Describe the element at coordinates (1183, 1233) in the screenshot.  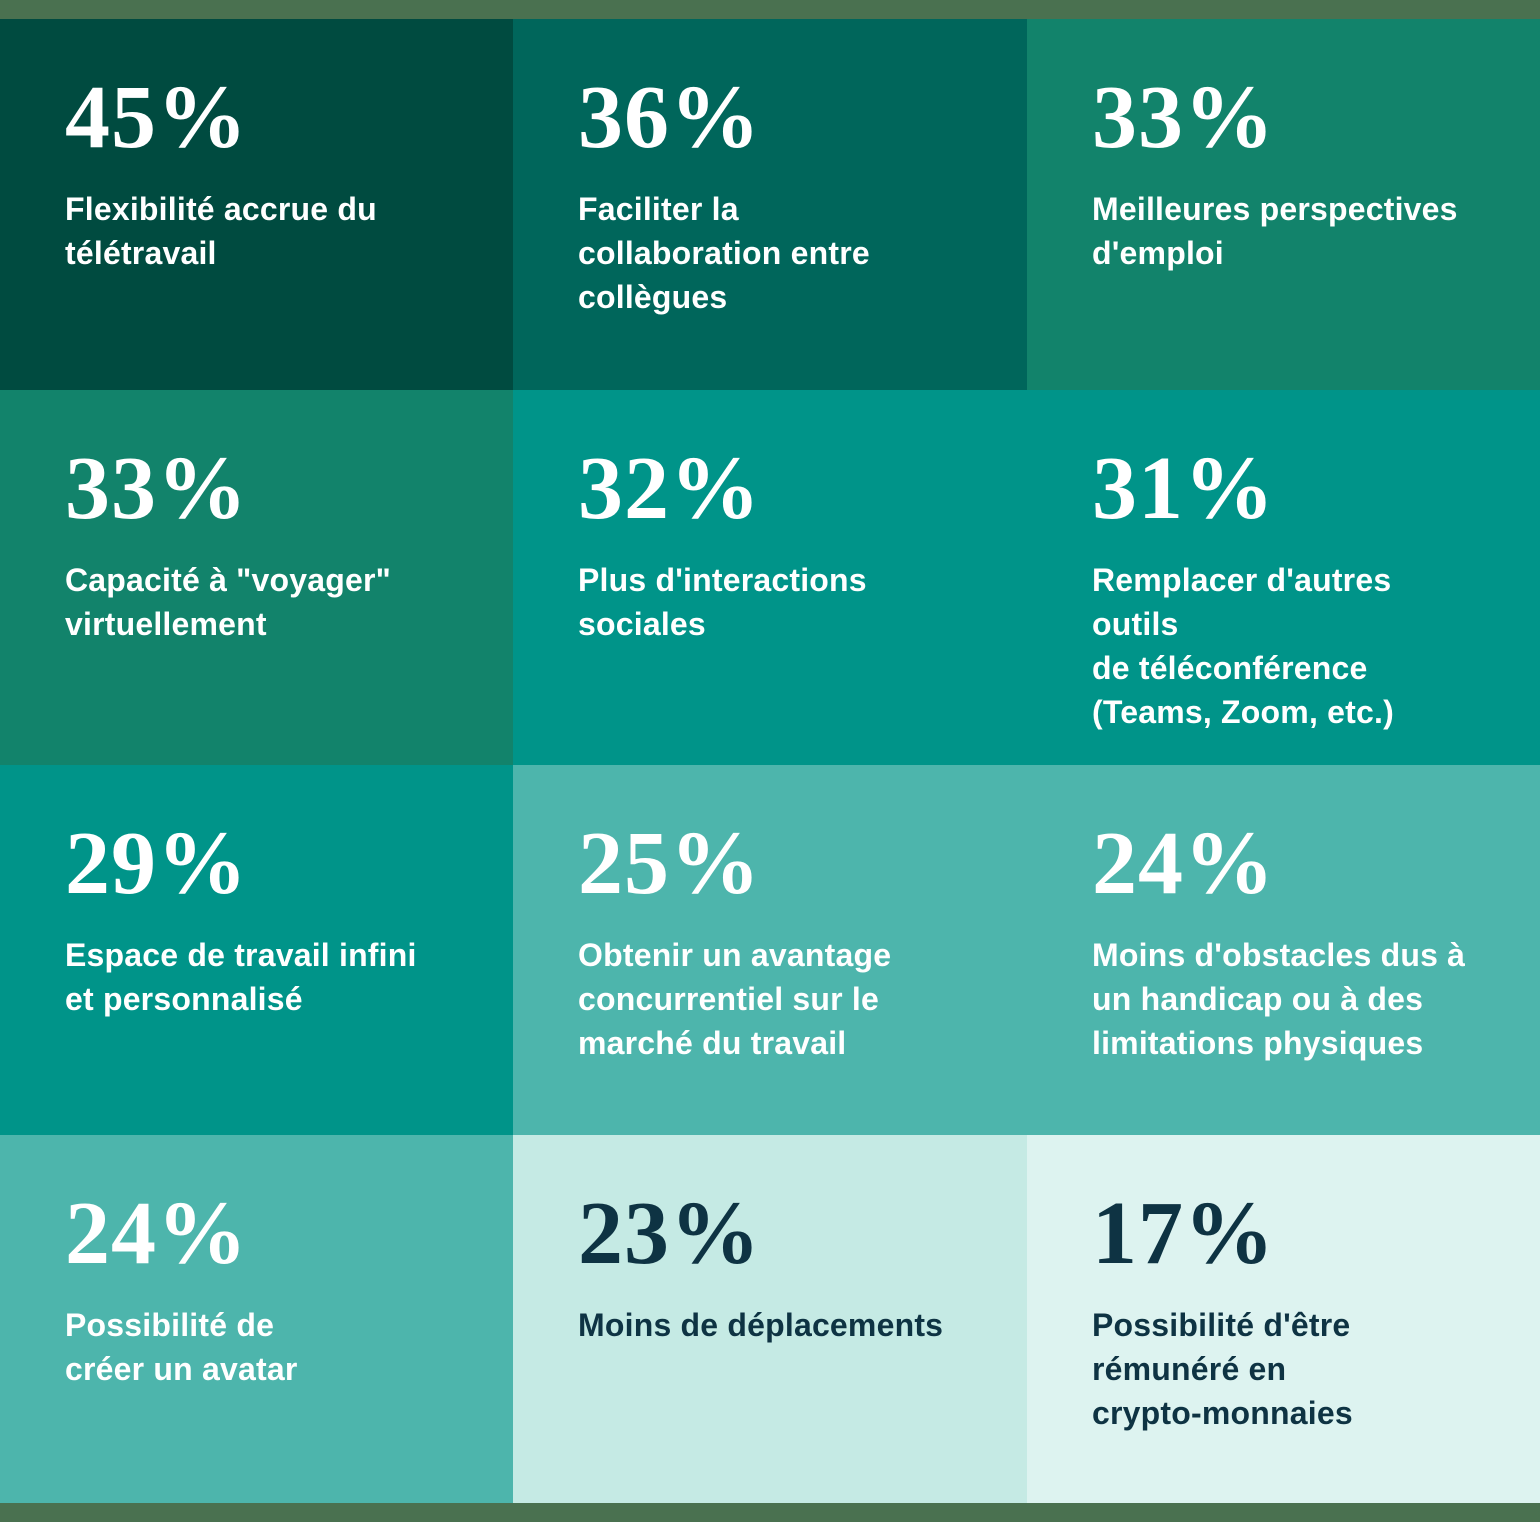
I see `stat-value: 17%` at that location.